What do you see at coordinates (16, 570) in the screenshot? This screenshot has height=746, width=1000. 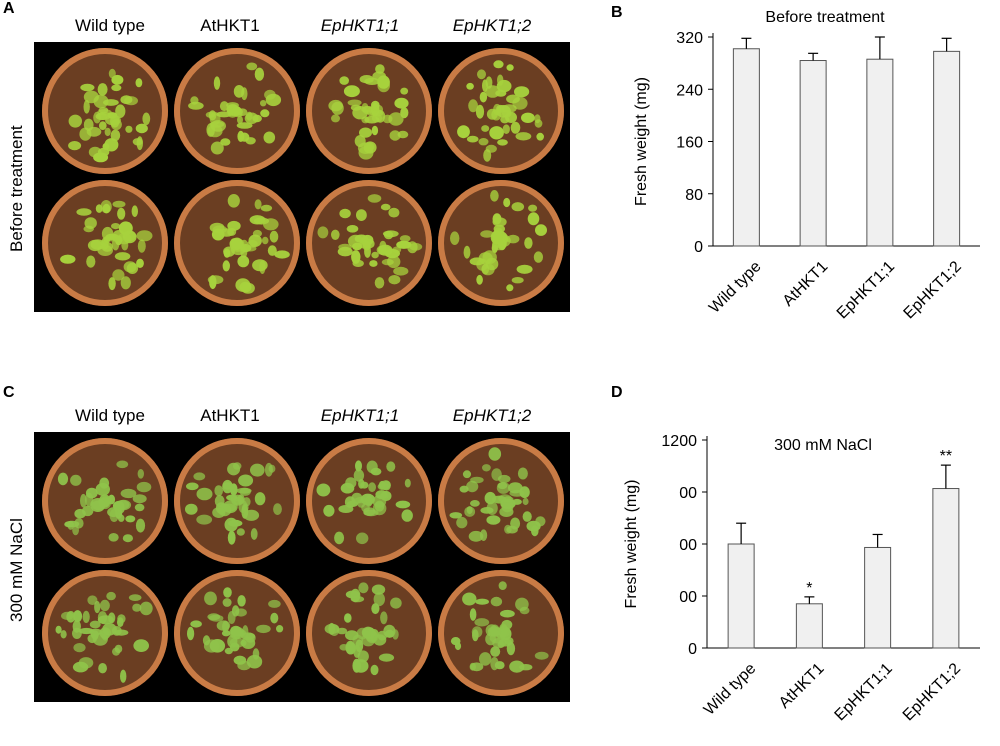 I see `photo-side-label: 300 mM NaCl` at bounding box center [16, 570].